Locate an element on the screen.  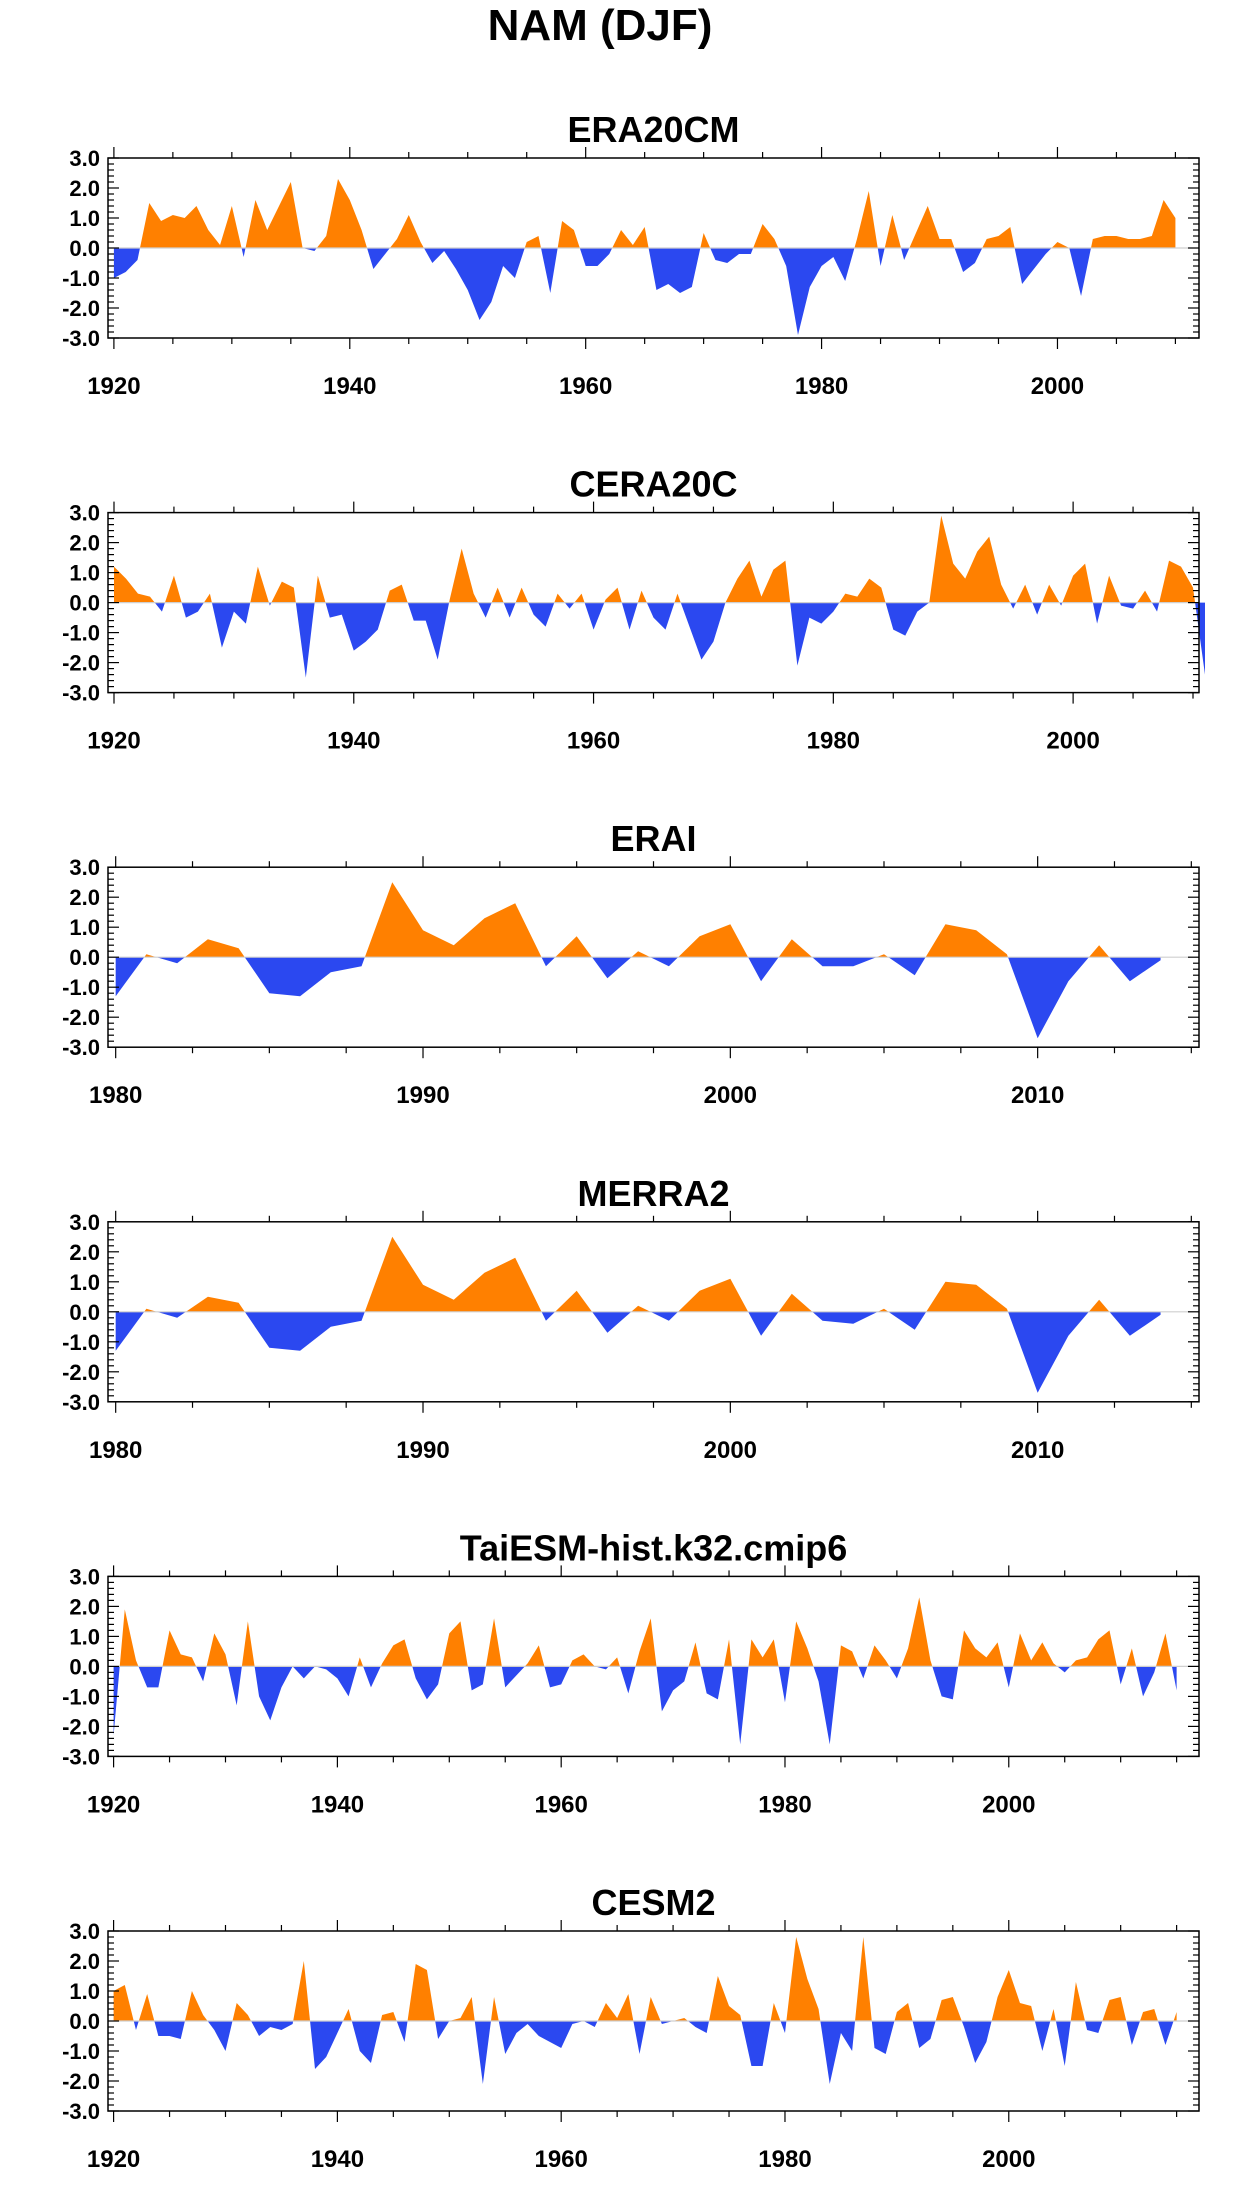
panel-title: CERA20C is located at coordinates (653, 484).